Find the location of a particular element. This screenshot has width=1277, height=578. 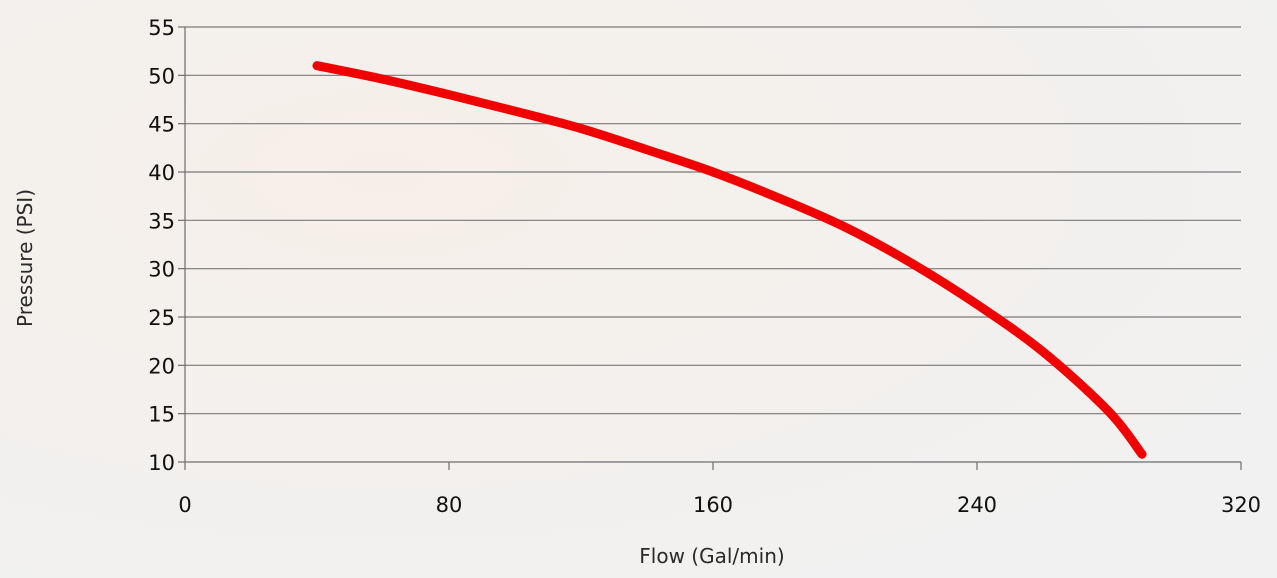

x-tick-label-80: 80 is located at coordinates (449, 505).